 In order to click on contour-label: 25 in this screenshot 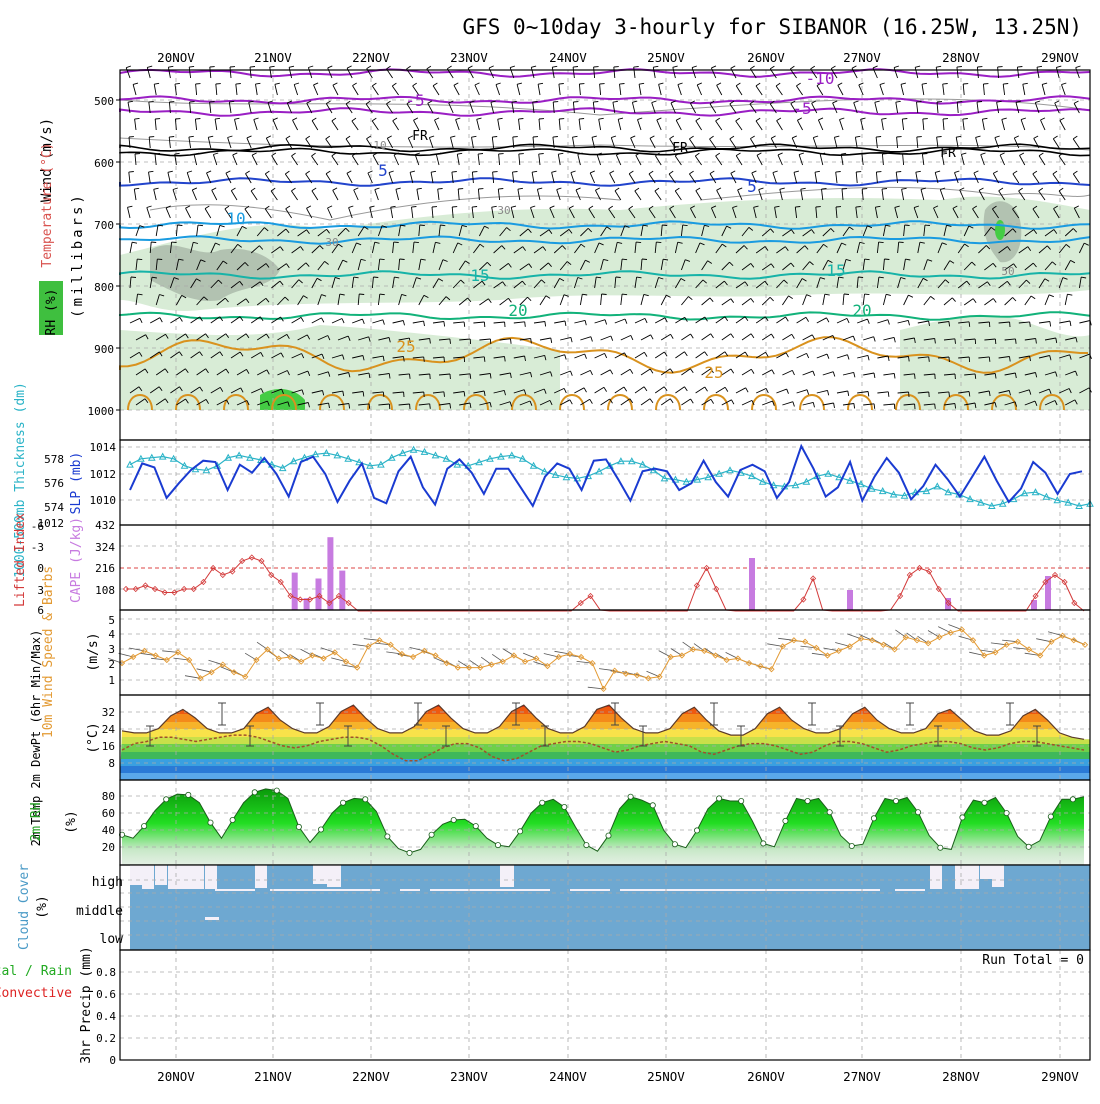, I will do `click(713, 372)`.